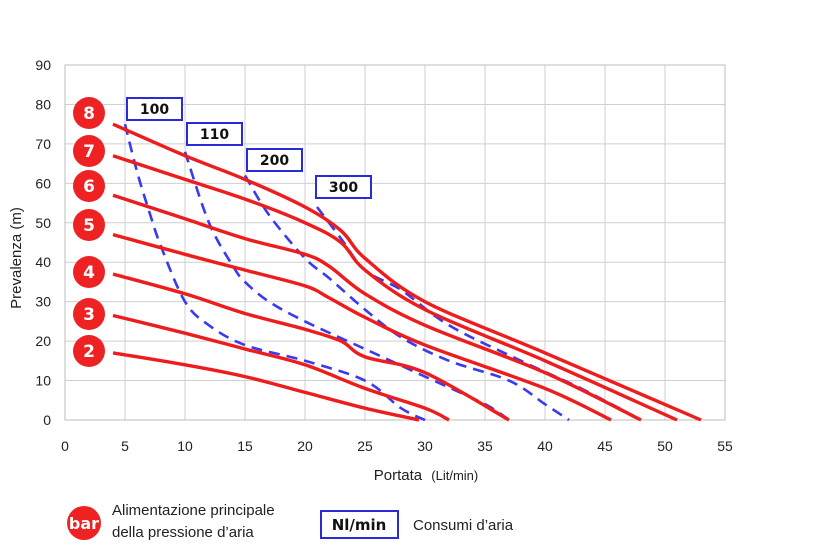 Image resolution: width=813 pixels, height=549 pixels. Describe the element at coordinates (485, 446) in the screenshot. I see `x-tick-label: 35` at that location.